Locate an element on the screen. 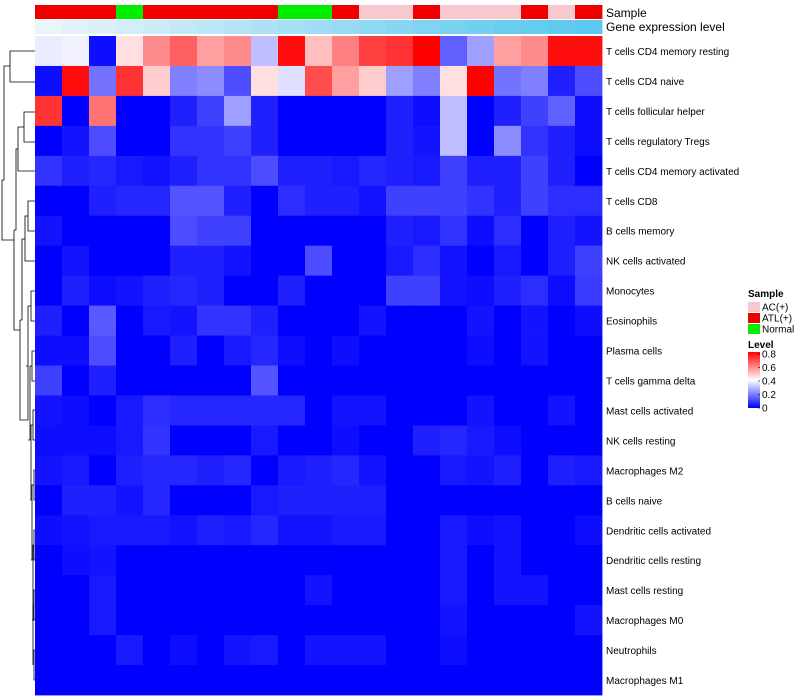 This screenshot has width=800, height=700. row-label: Plasma cells is located at coordinates (634, 352).